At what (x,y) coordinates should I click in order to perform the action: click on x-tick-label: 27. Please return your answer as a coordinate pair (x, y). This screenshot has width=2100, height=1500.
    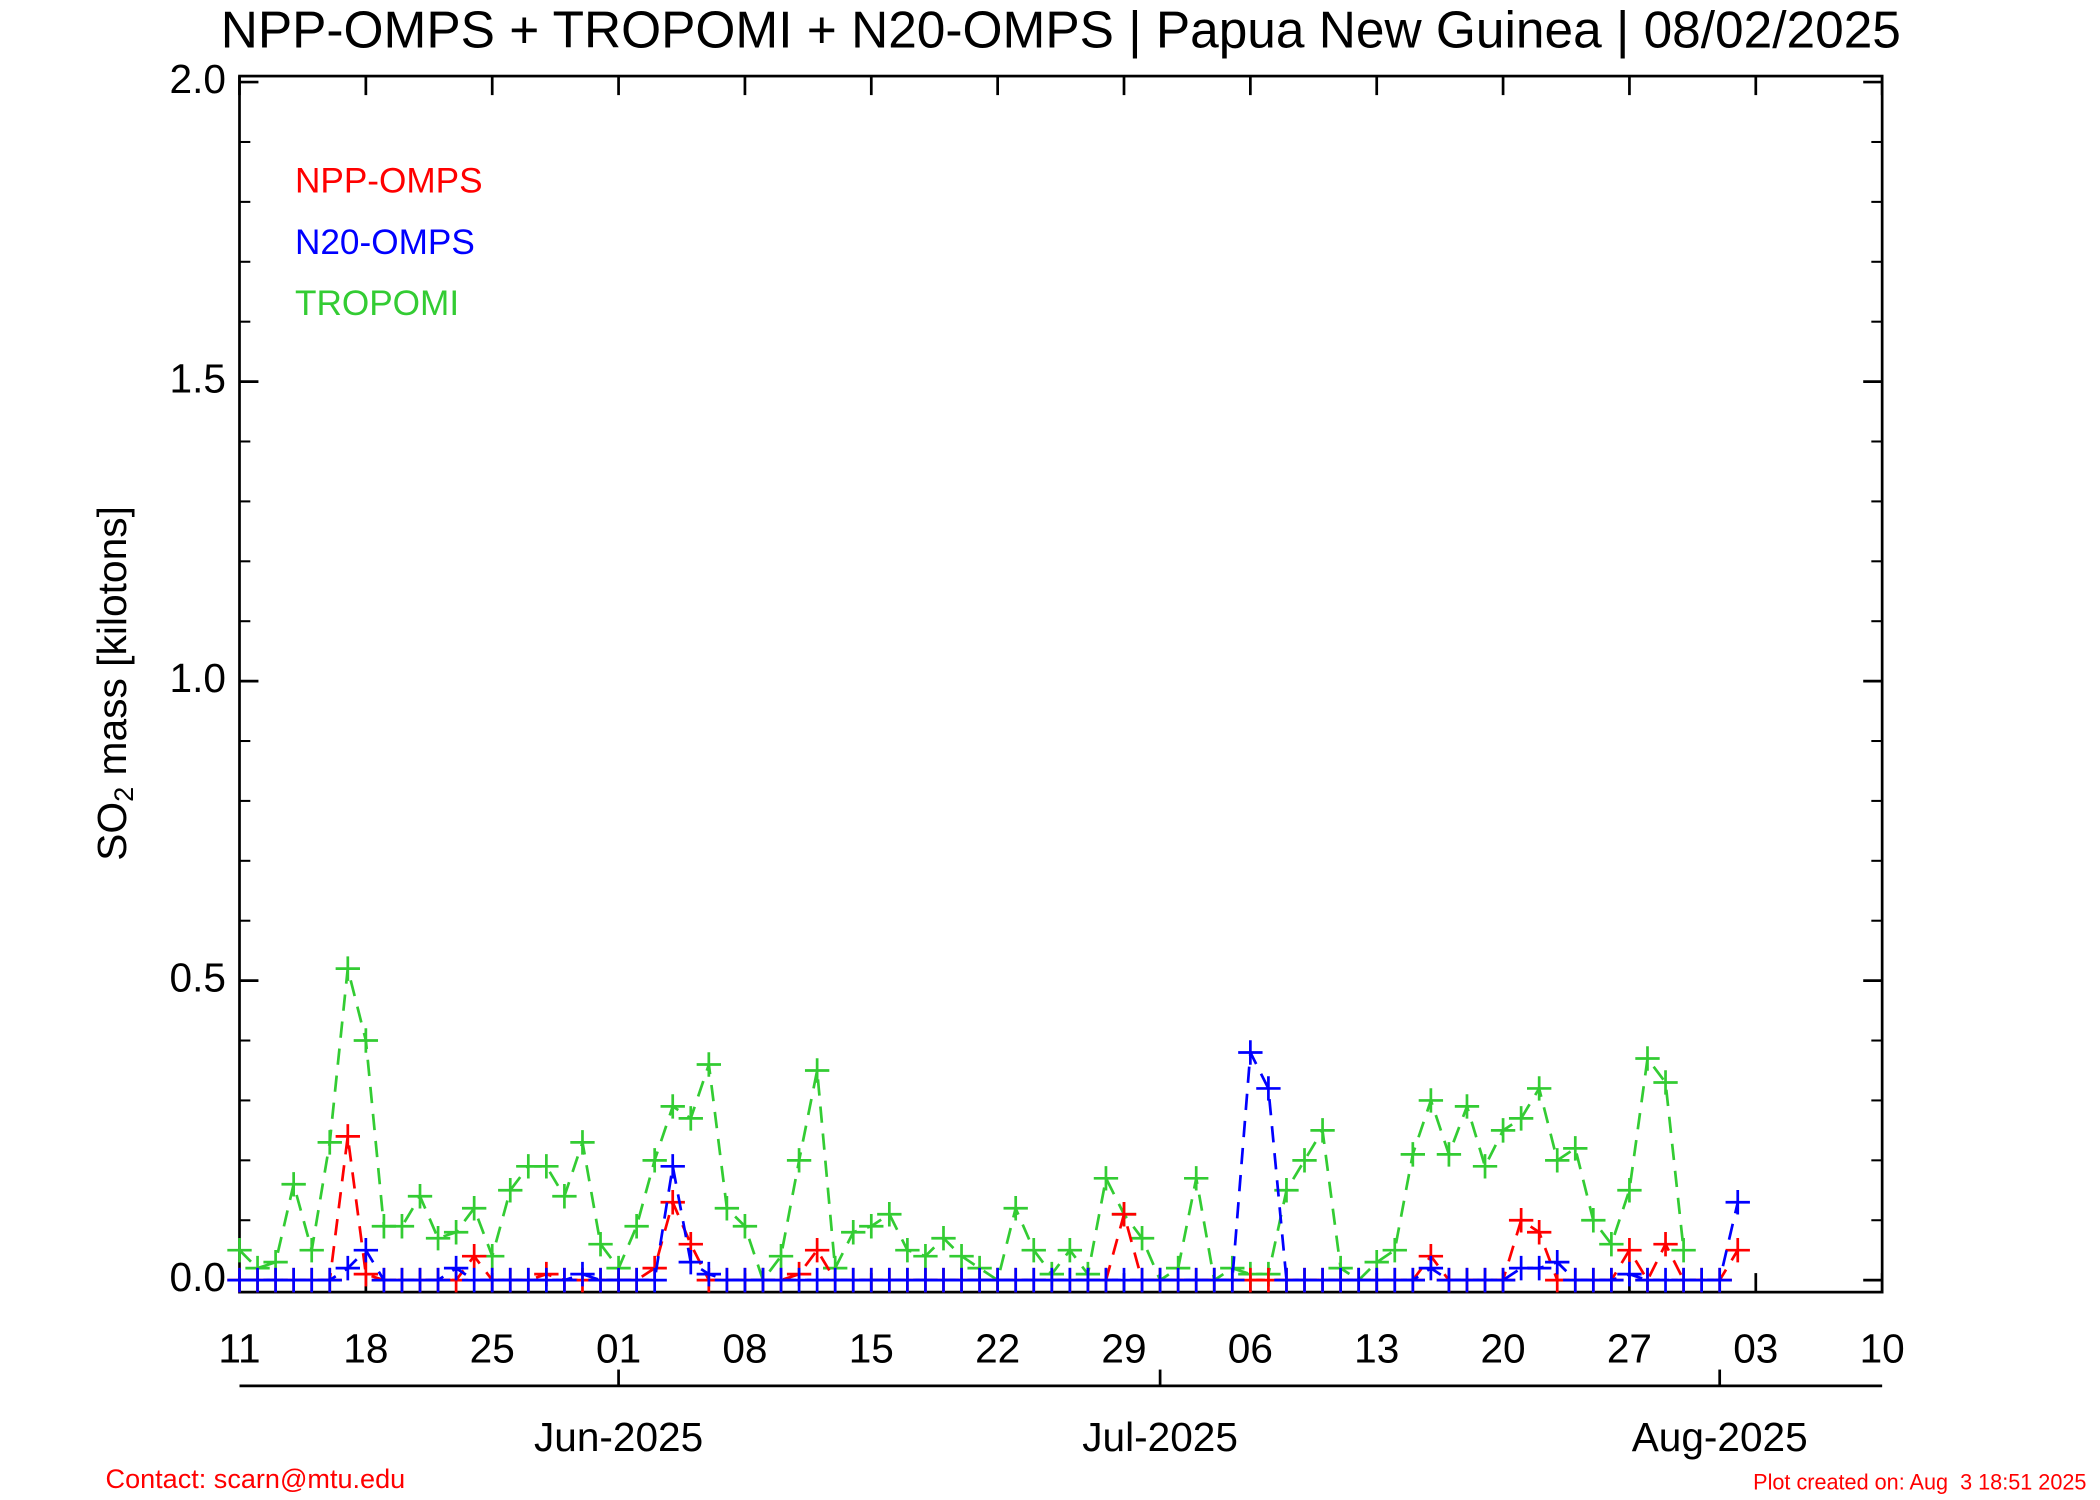
    Looking at the image, I should click on (1629, 1349).